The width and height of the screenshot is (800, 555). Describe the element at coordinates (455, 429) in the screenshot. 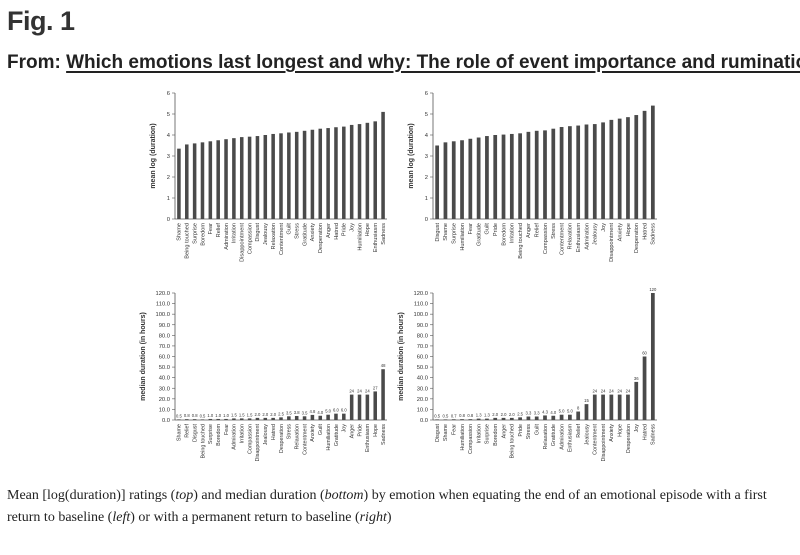

I see `x-category-label: Fear` at that location.